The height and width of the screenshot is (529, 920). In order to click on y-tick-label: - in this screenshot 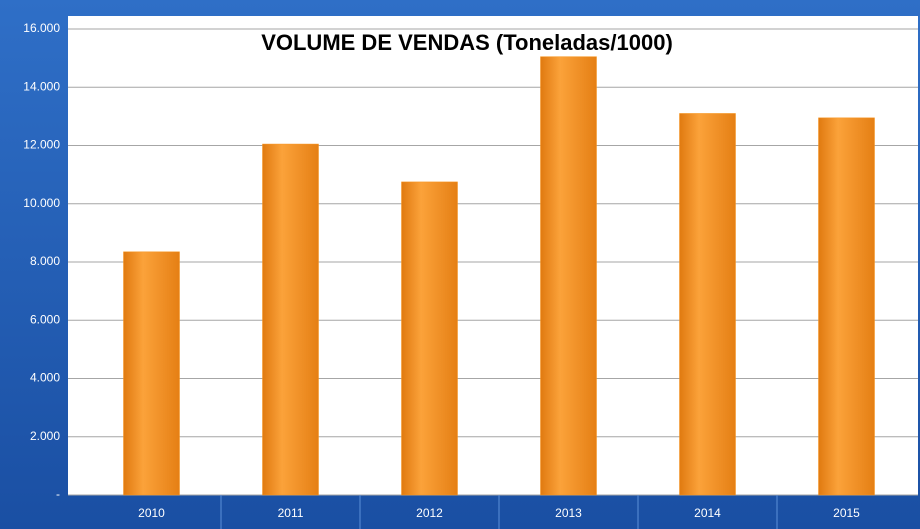, I will do `click(58, 494)`.